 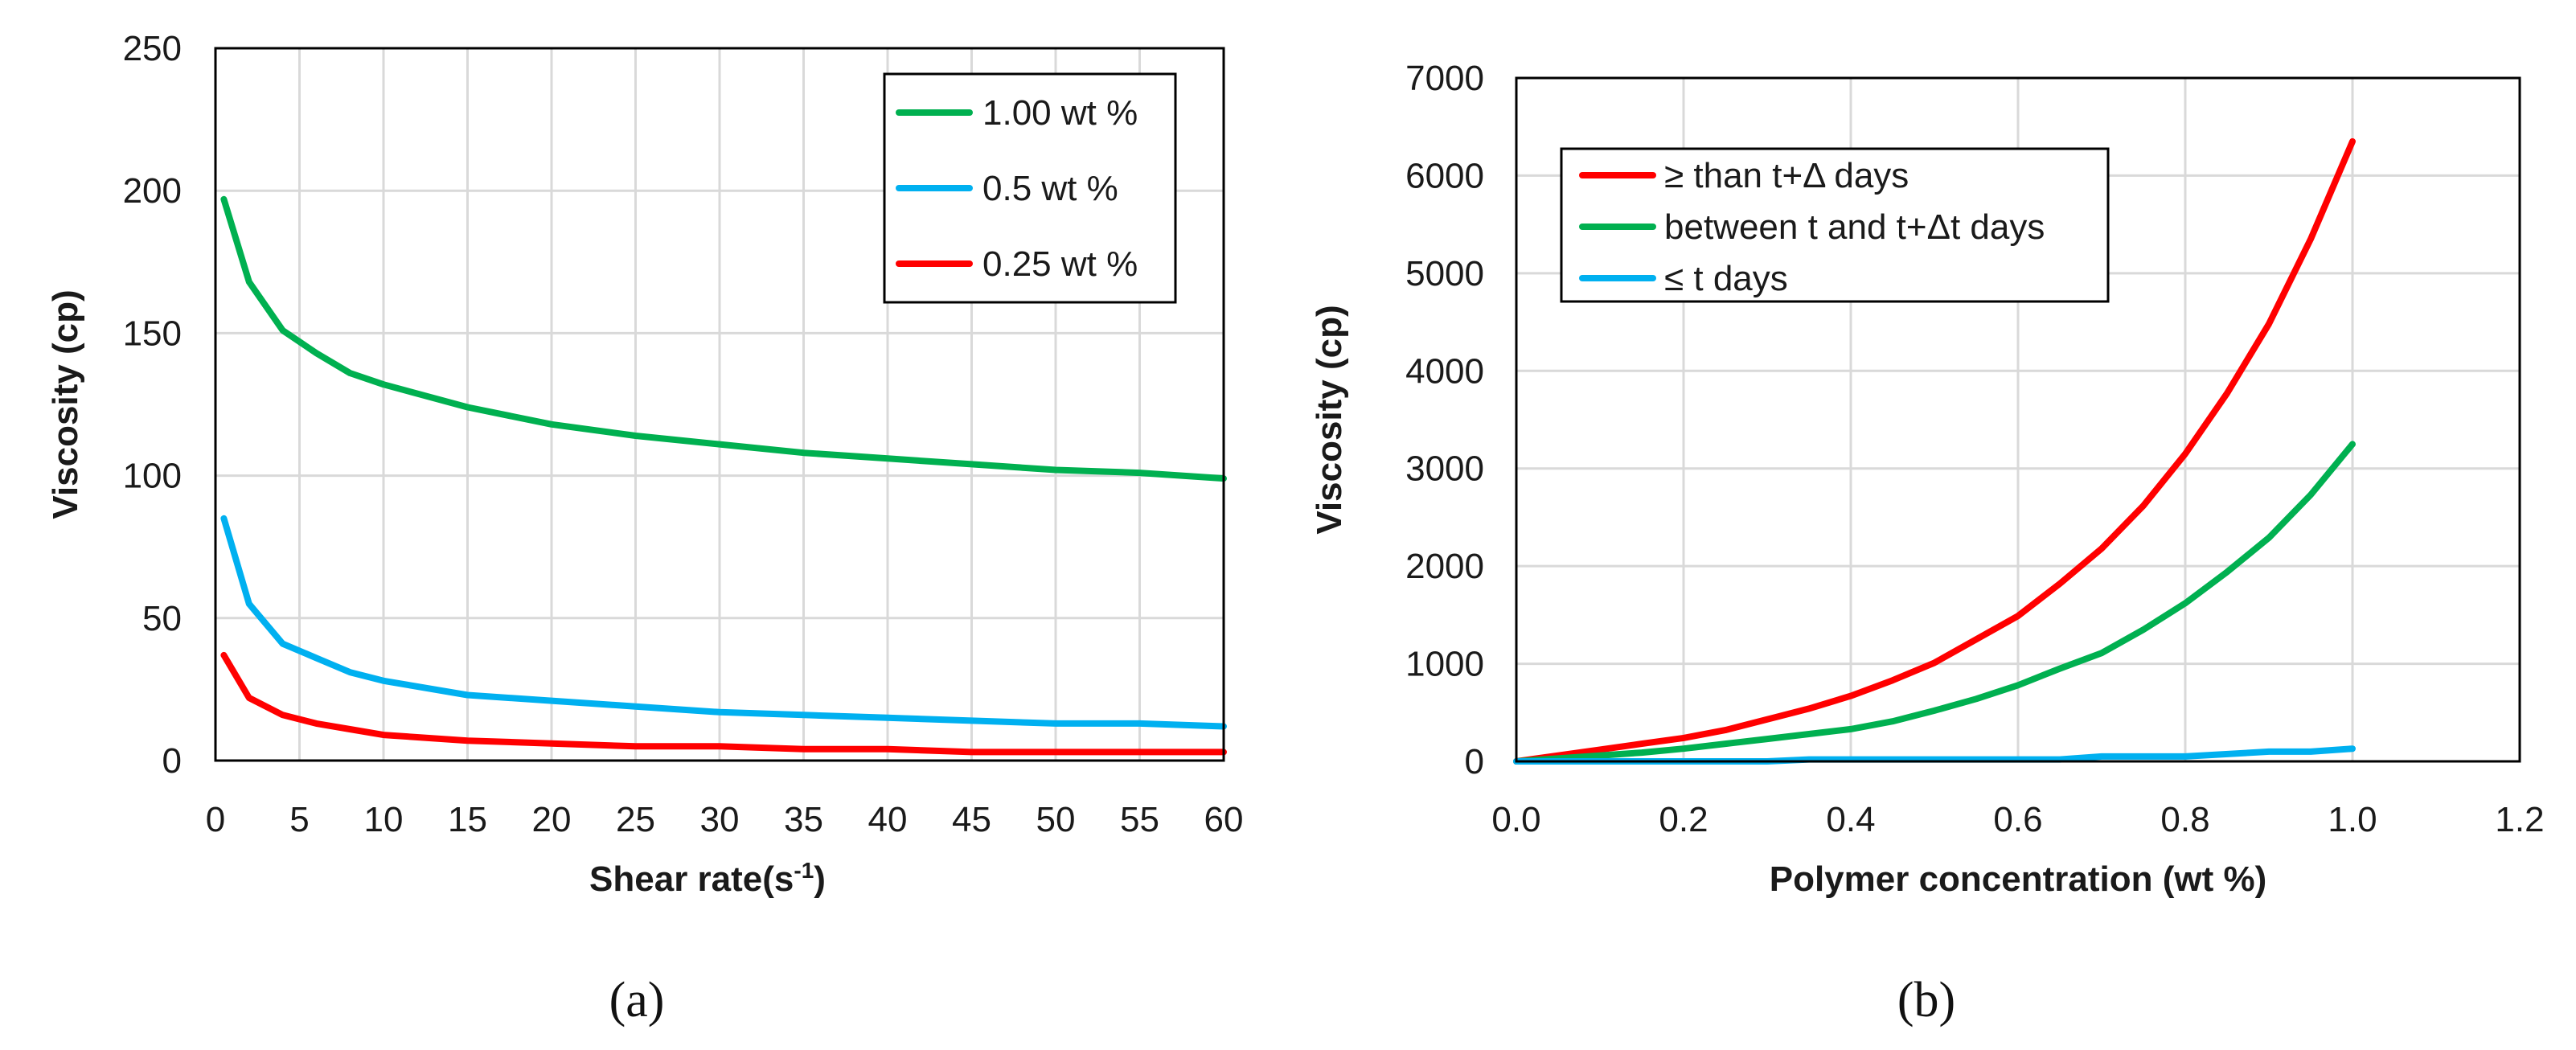 I want to click on chart-b-x-tick-label: 1.0, so click(x=2352, y=820).